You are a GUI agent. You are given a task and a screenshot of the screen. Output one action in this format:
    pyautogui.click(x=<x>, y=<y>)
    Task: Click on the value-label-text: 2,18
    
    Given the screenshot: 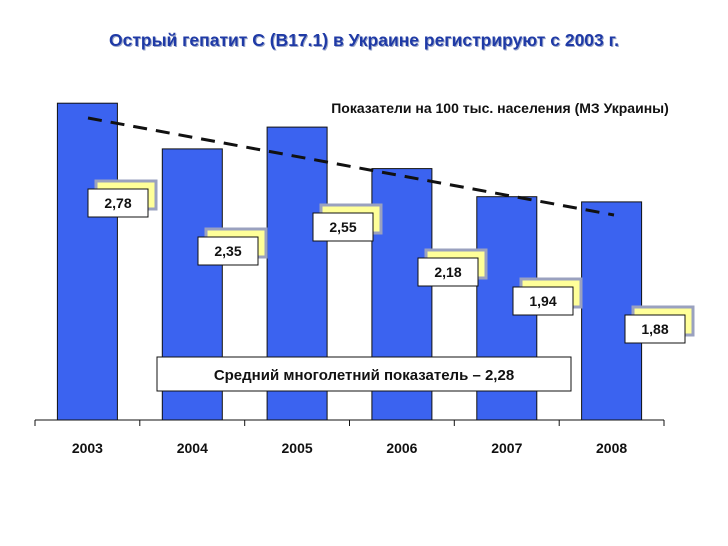 What is the action you would take?
    pyautogui.click(x=447, y=272)
    